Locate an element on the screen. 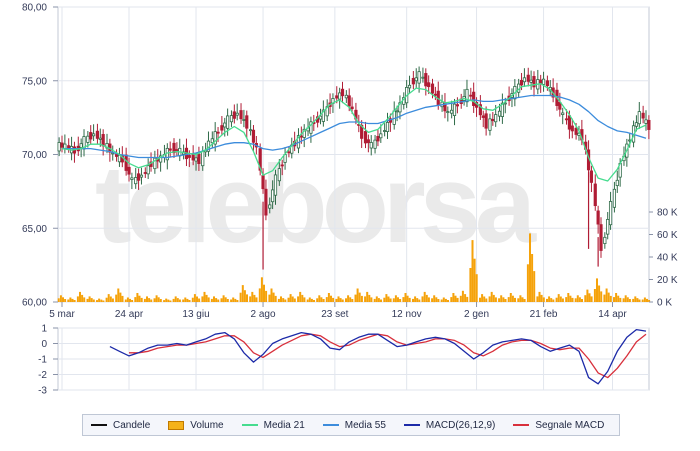  volume-tick-label: 0 K is located at coordinates (664, 303).